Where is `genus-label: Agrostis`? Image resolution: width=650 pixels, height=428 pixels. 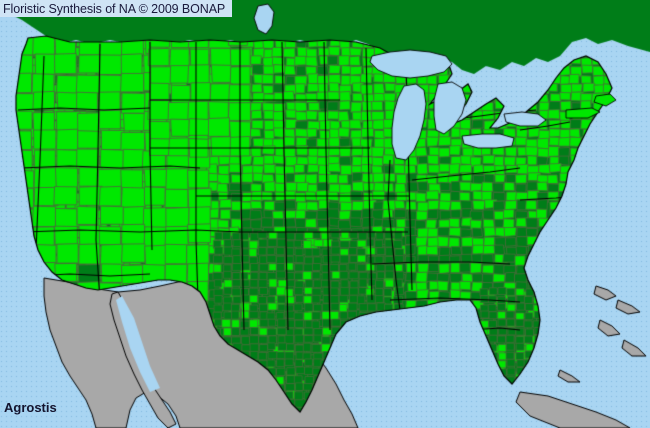
genus-label: Agrostis is located at coordinates (30, 407).